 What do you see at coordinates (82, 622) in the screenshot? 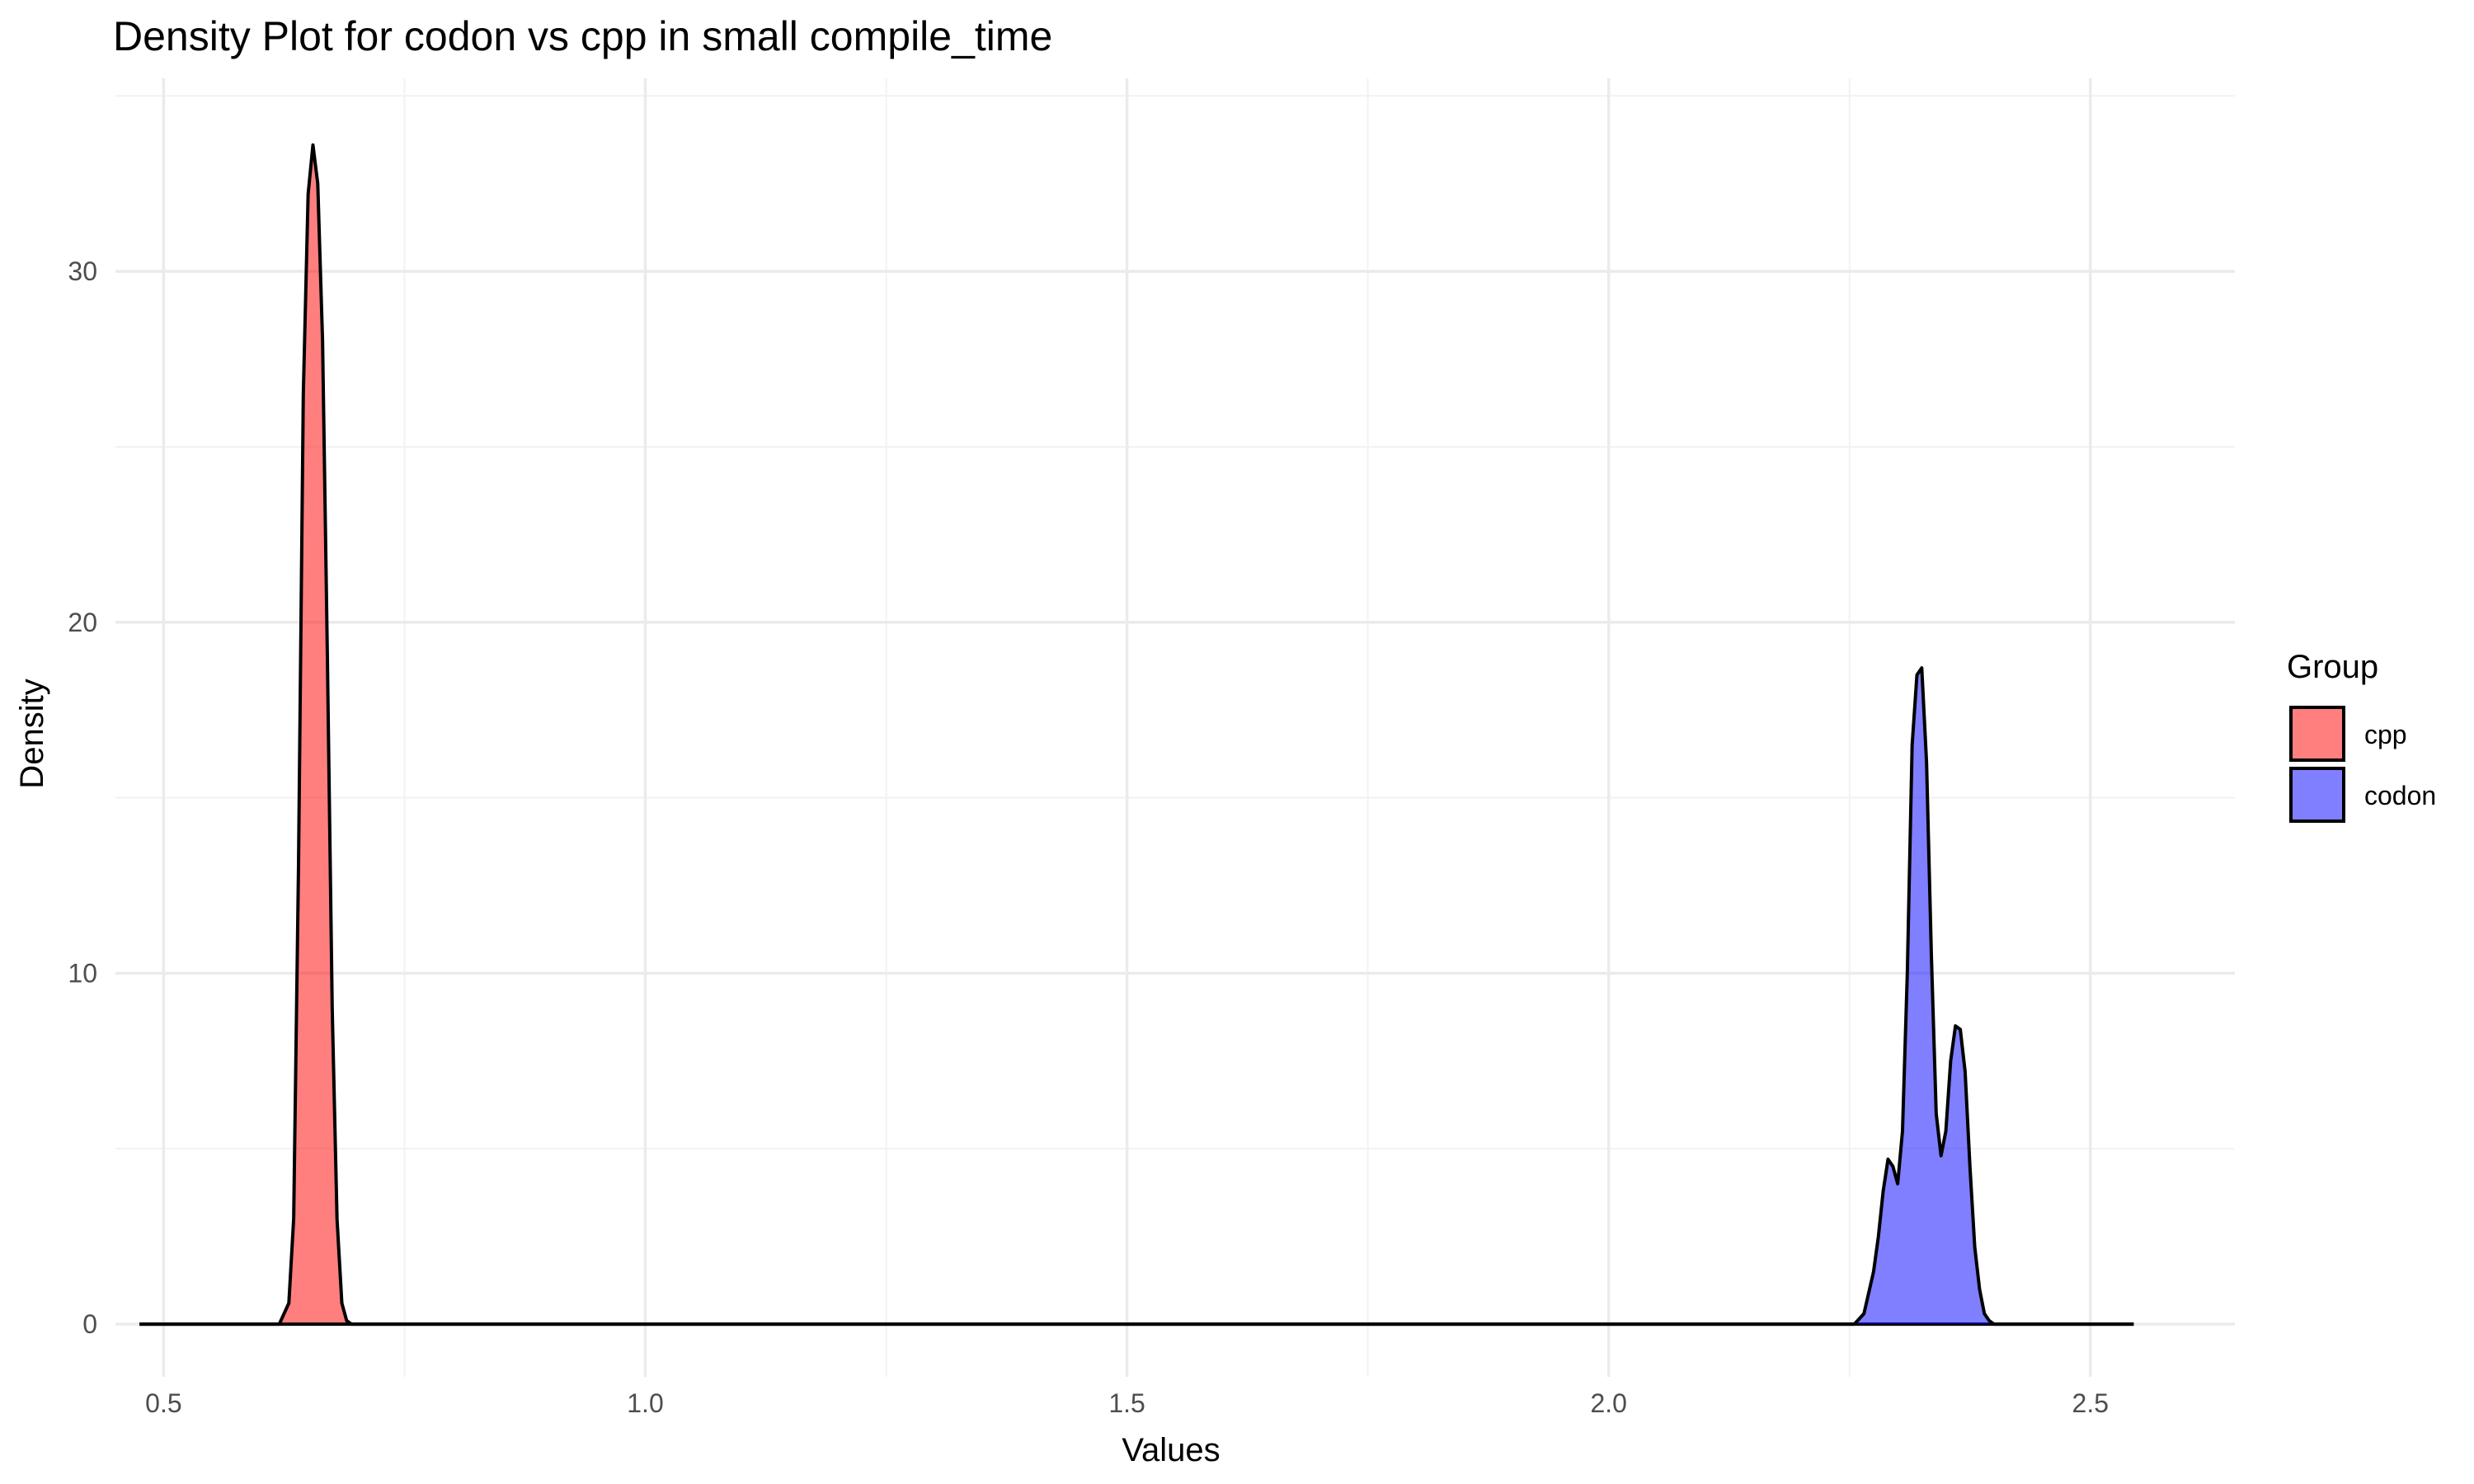
I see `y-tick-label: 20` at bounding box center [82, 622].